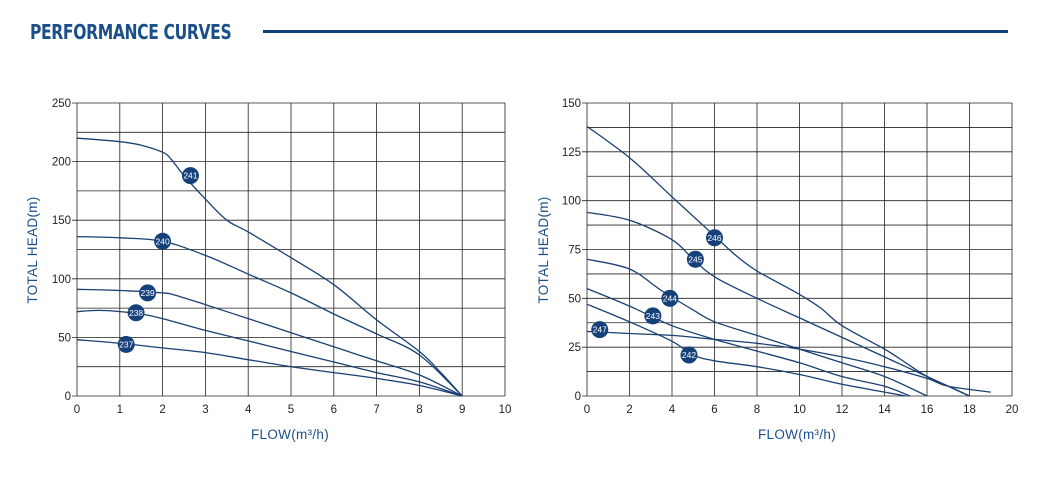  Describe the element at coordinates (969, 410) in the screenshot. I see `x-tick-label: 18` at that location.